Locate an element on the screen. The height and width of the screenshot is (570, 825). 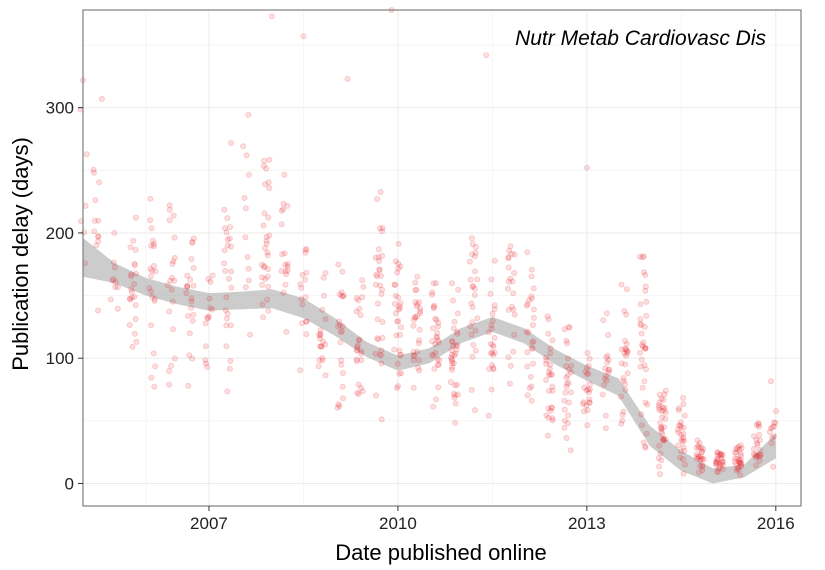
x-axis: 2007 2010 2013 2016 is located at coordinates (492, 519).